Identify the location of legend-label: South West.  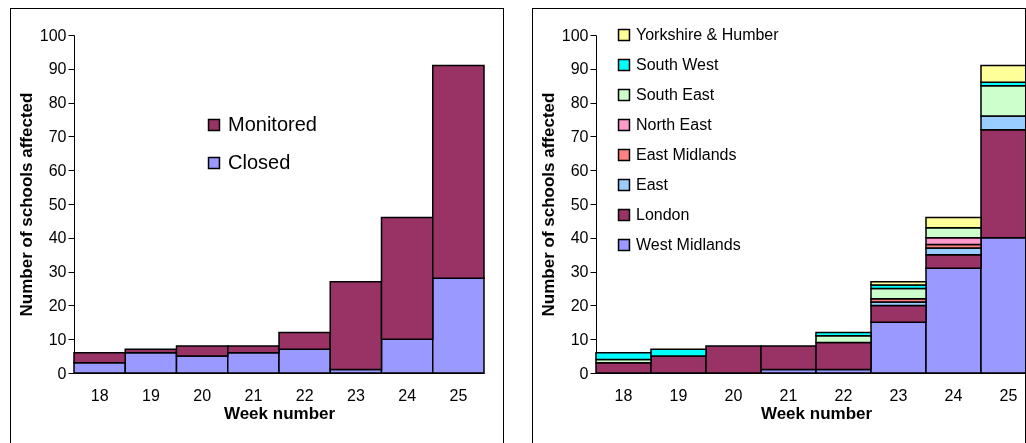
(677, 64).